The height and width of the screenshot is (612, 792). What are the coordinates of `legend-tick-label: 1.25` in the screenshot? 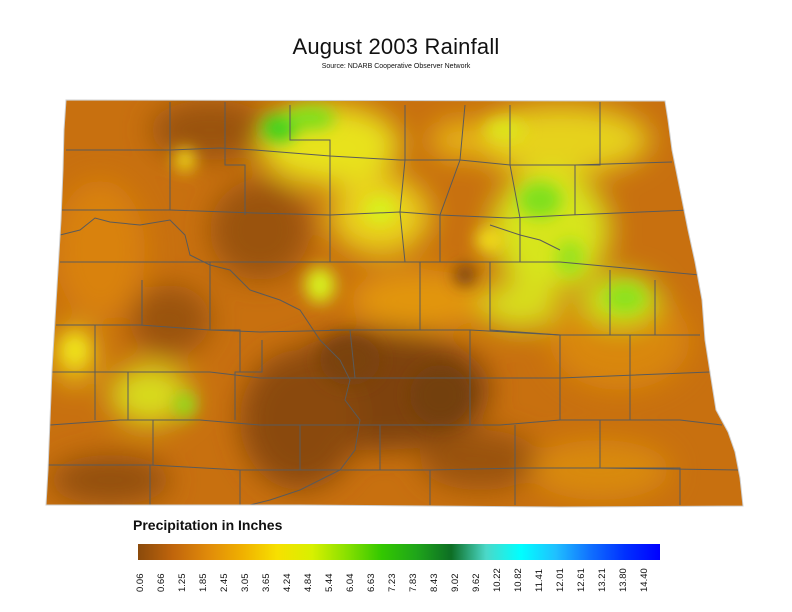 It's located at (182, 583).